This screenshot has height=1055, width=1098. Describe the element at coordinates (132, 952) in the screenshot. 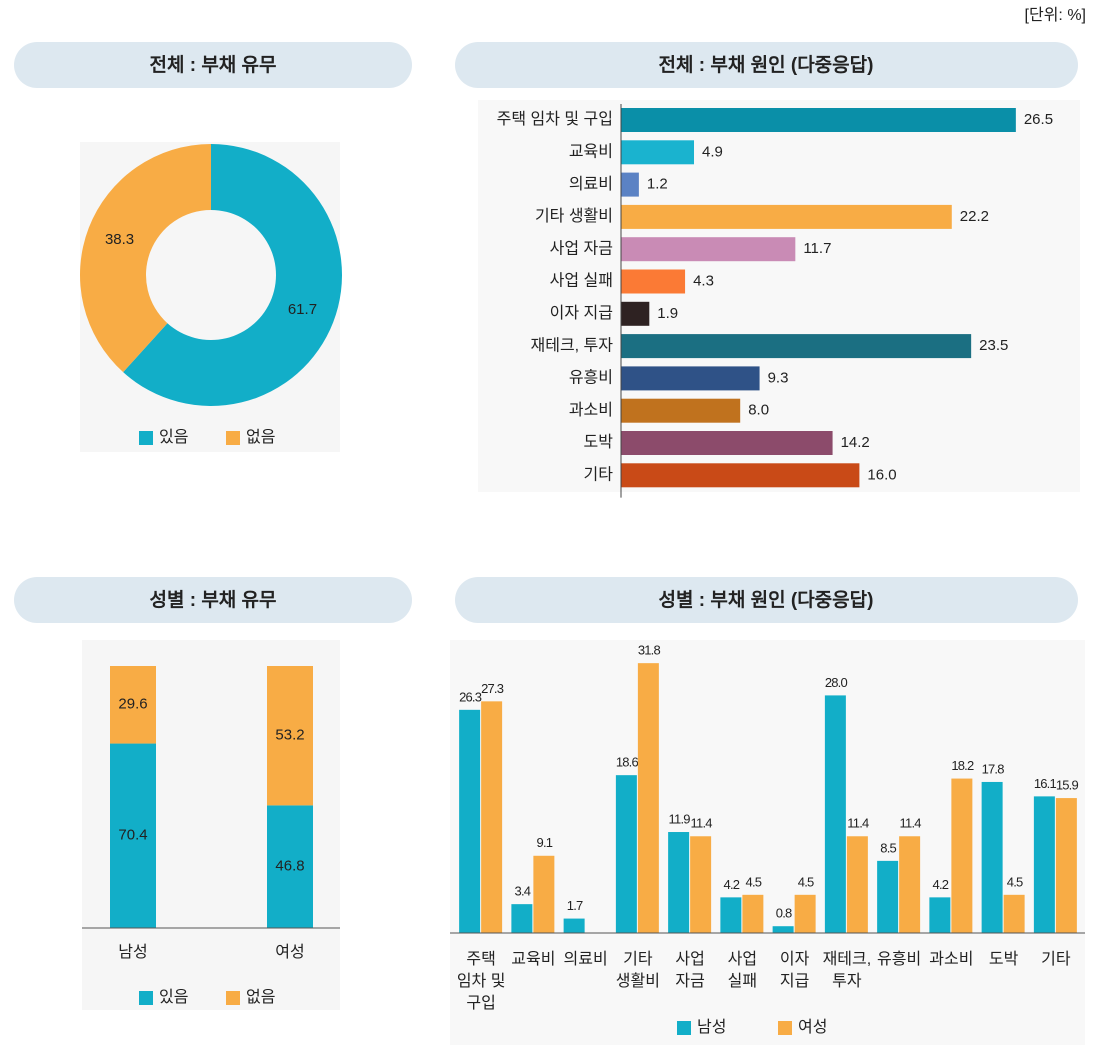

I see `x-tick-label: 남성` at that location.